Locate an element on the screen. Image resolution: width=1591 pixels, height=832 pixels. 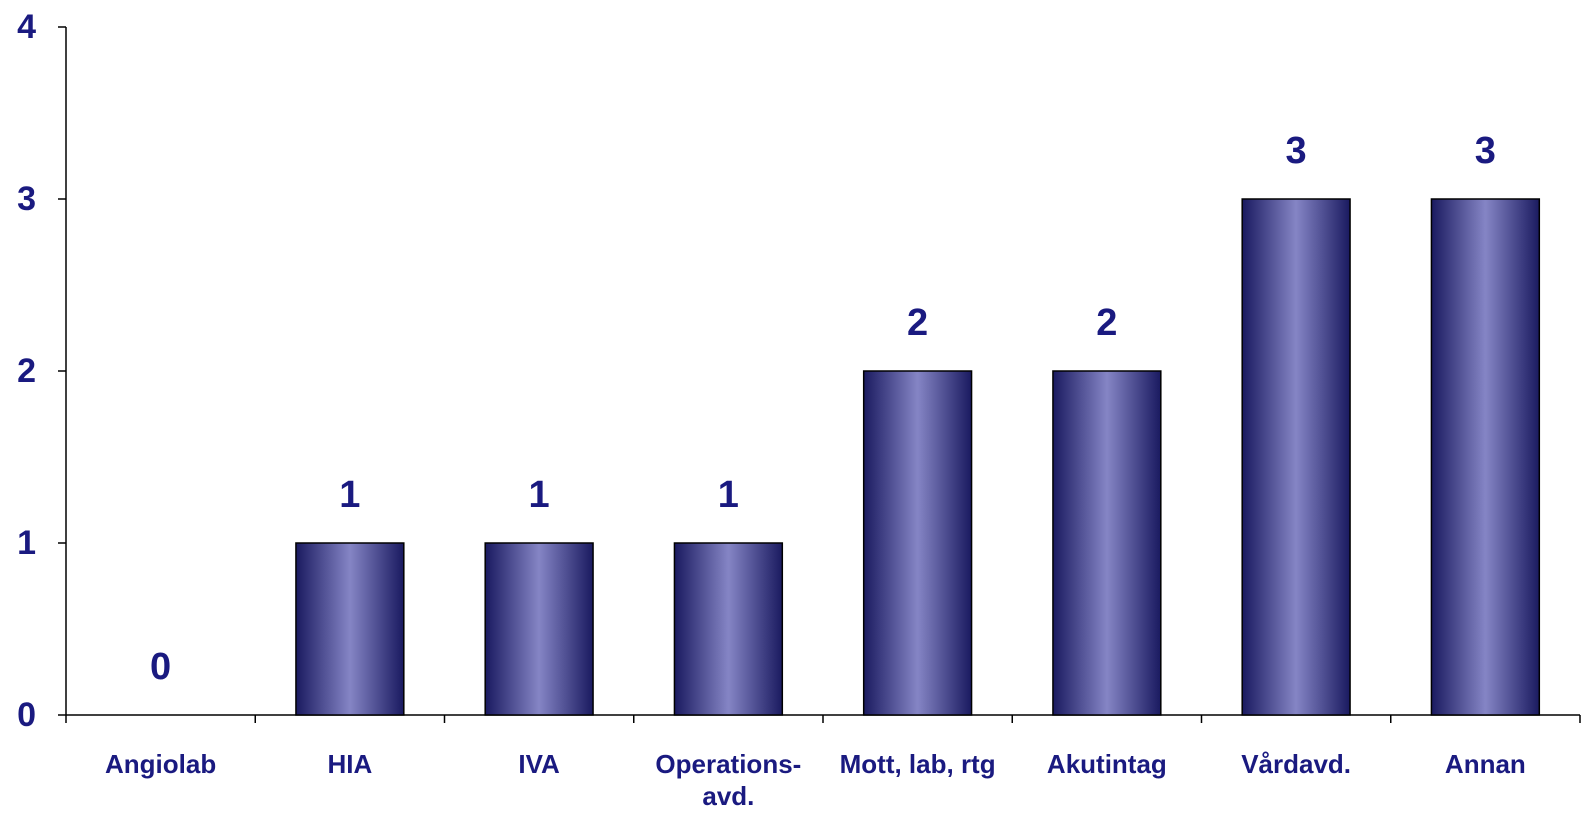
x-tick-label: Angiolab is located at coordinates (161, 764).